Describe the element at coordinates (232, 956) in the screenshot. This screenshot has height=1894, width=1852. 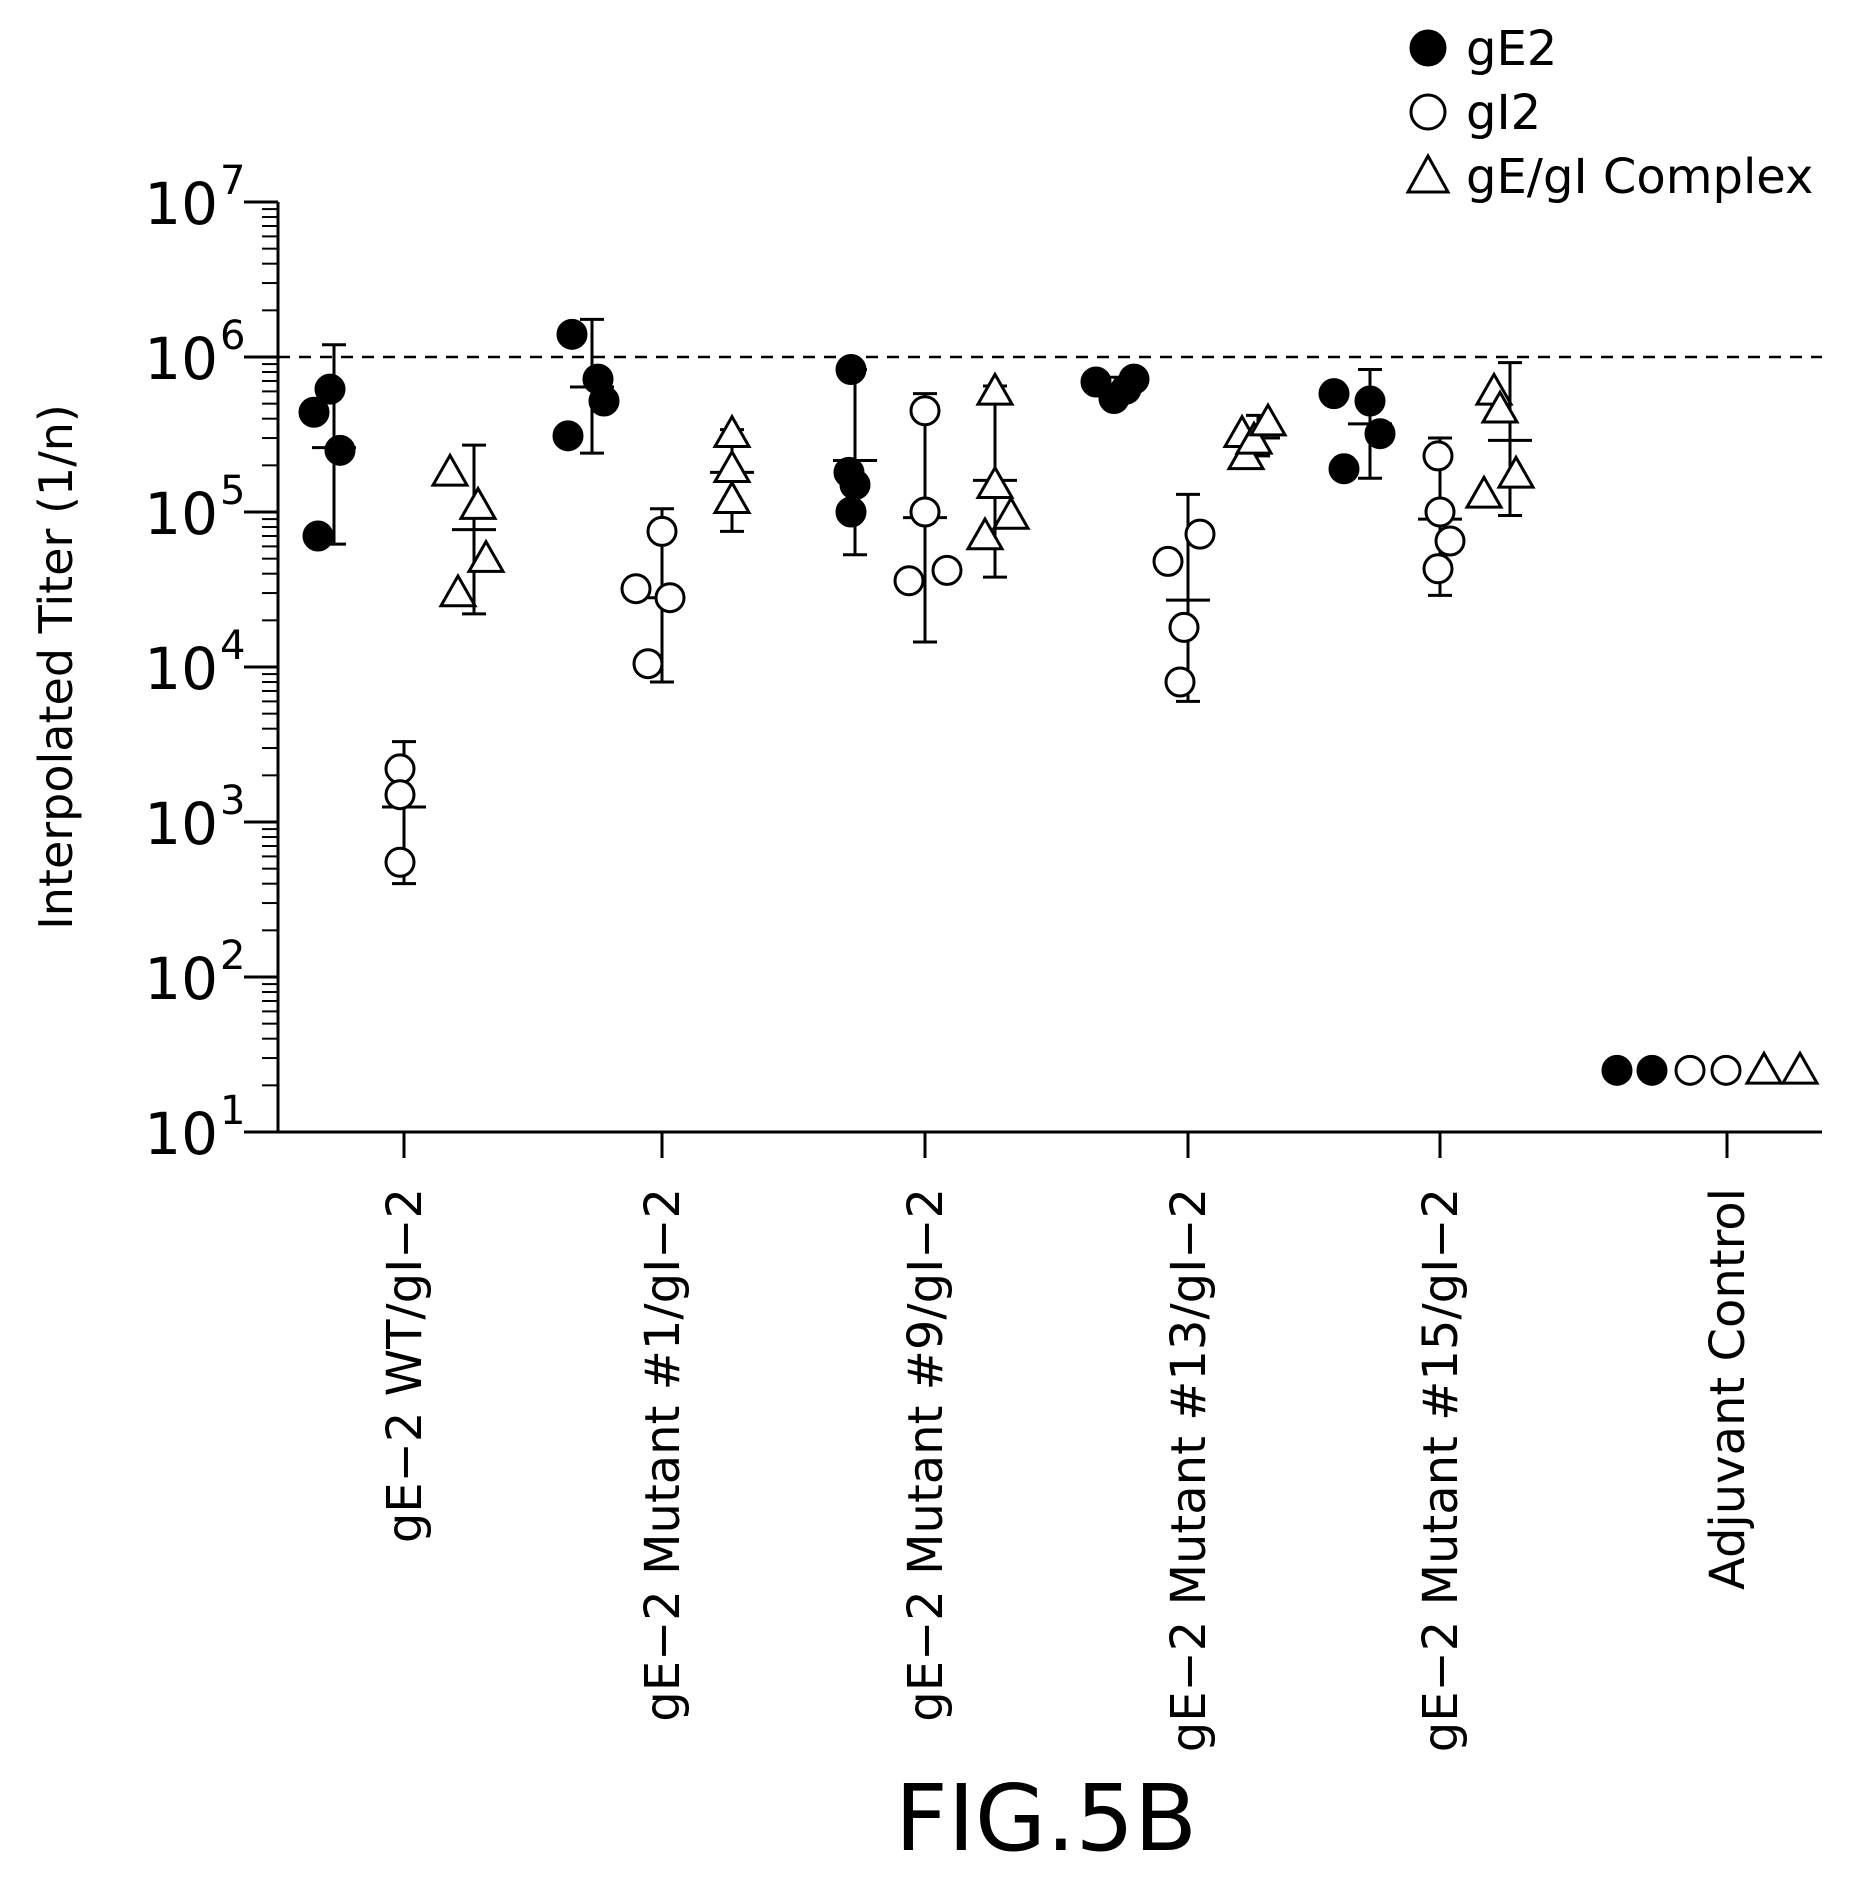
I see `y-tick-exponent: 2` at that location.